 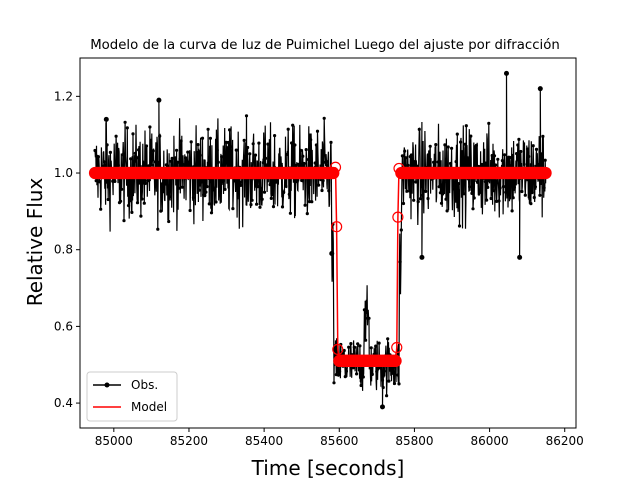 I want to click on legend: Obs. Model, so click(x=132, y=396).